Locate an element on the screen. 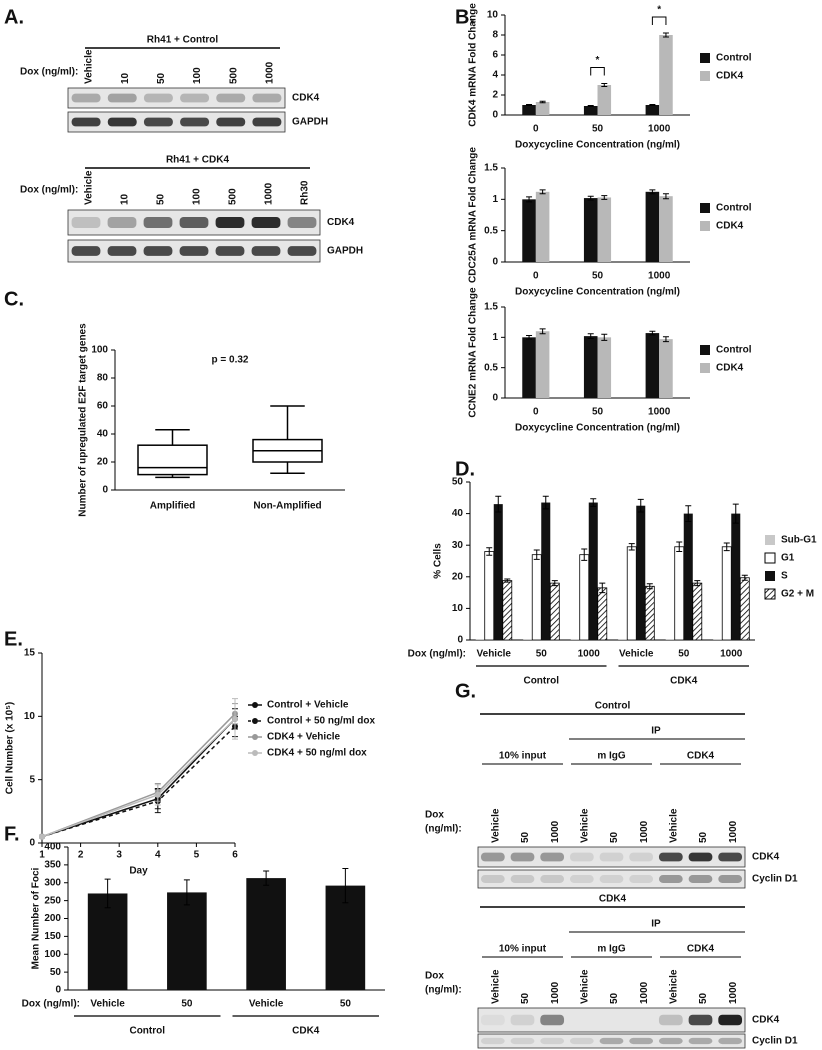 This screenshot has width=822, height=1050. group-label: 10% input is located at coordinates (523, 949).